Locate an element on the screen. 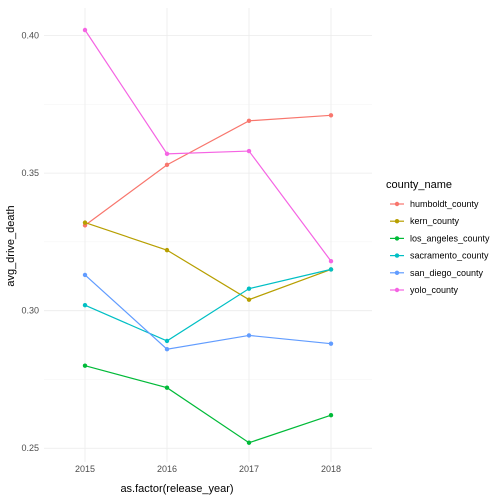 The width and height of the screenshot is (504, 504). series-line-sacramento_county is located at coordinates (208, 305).